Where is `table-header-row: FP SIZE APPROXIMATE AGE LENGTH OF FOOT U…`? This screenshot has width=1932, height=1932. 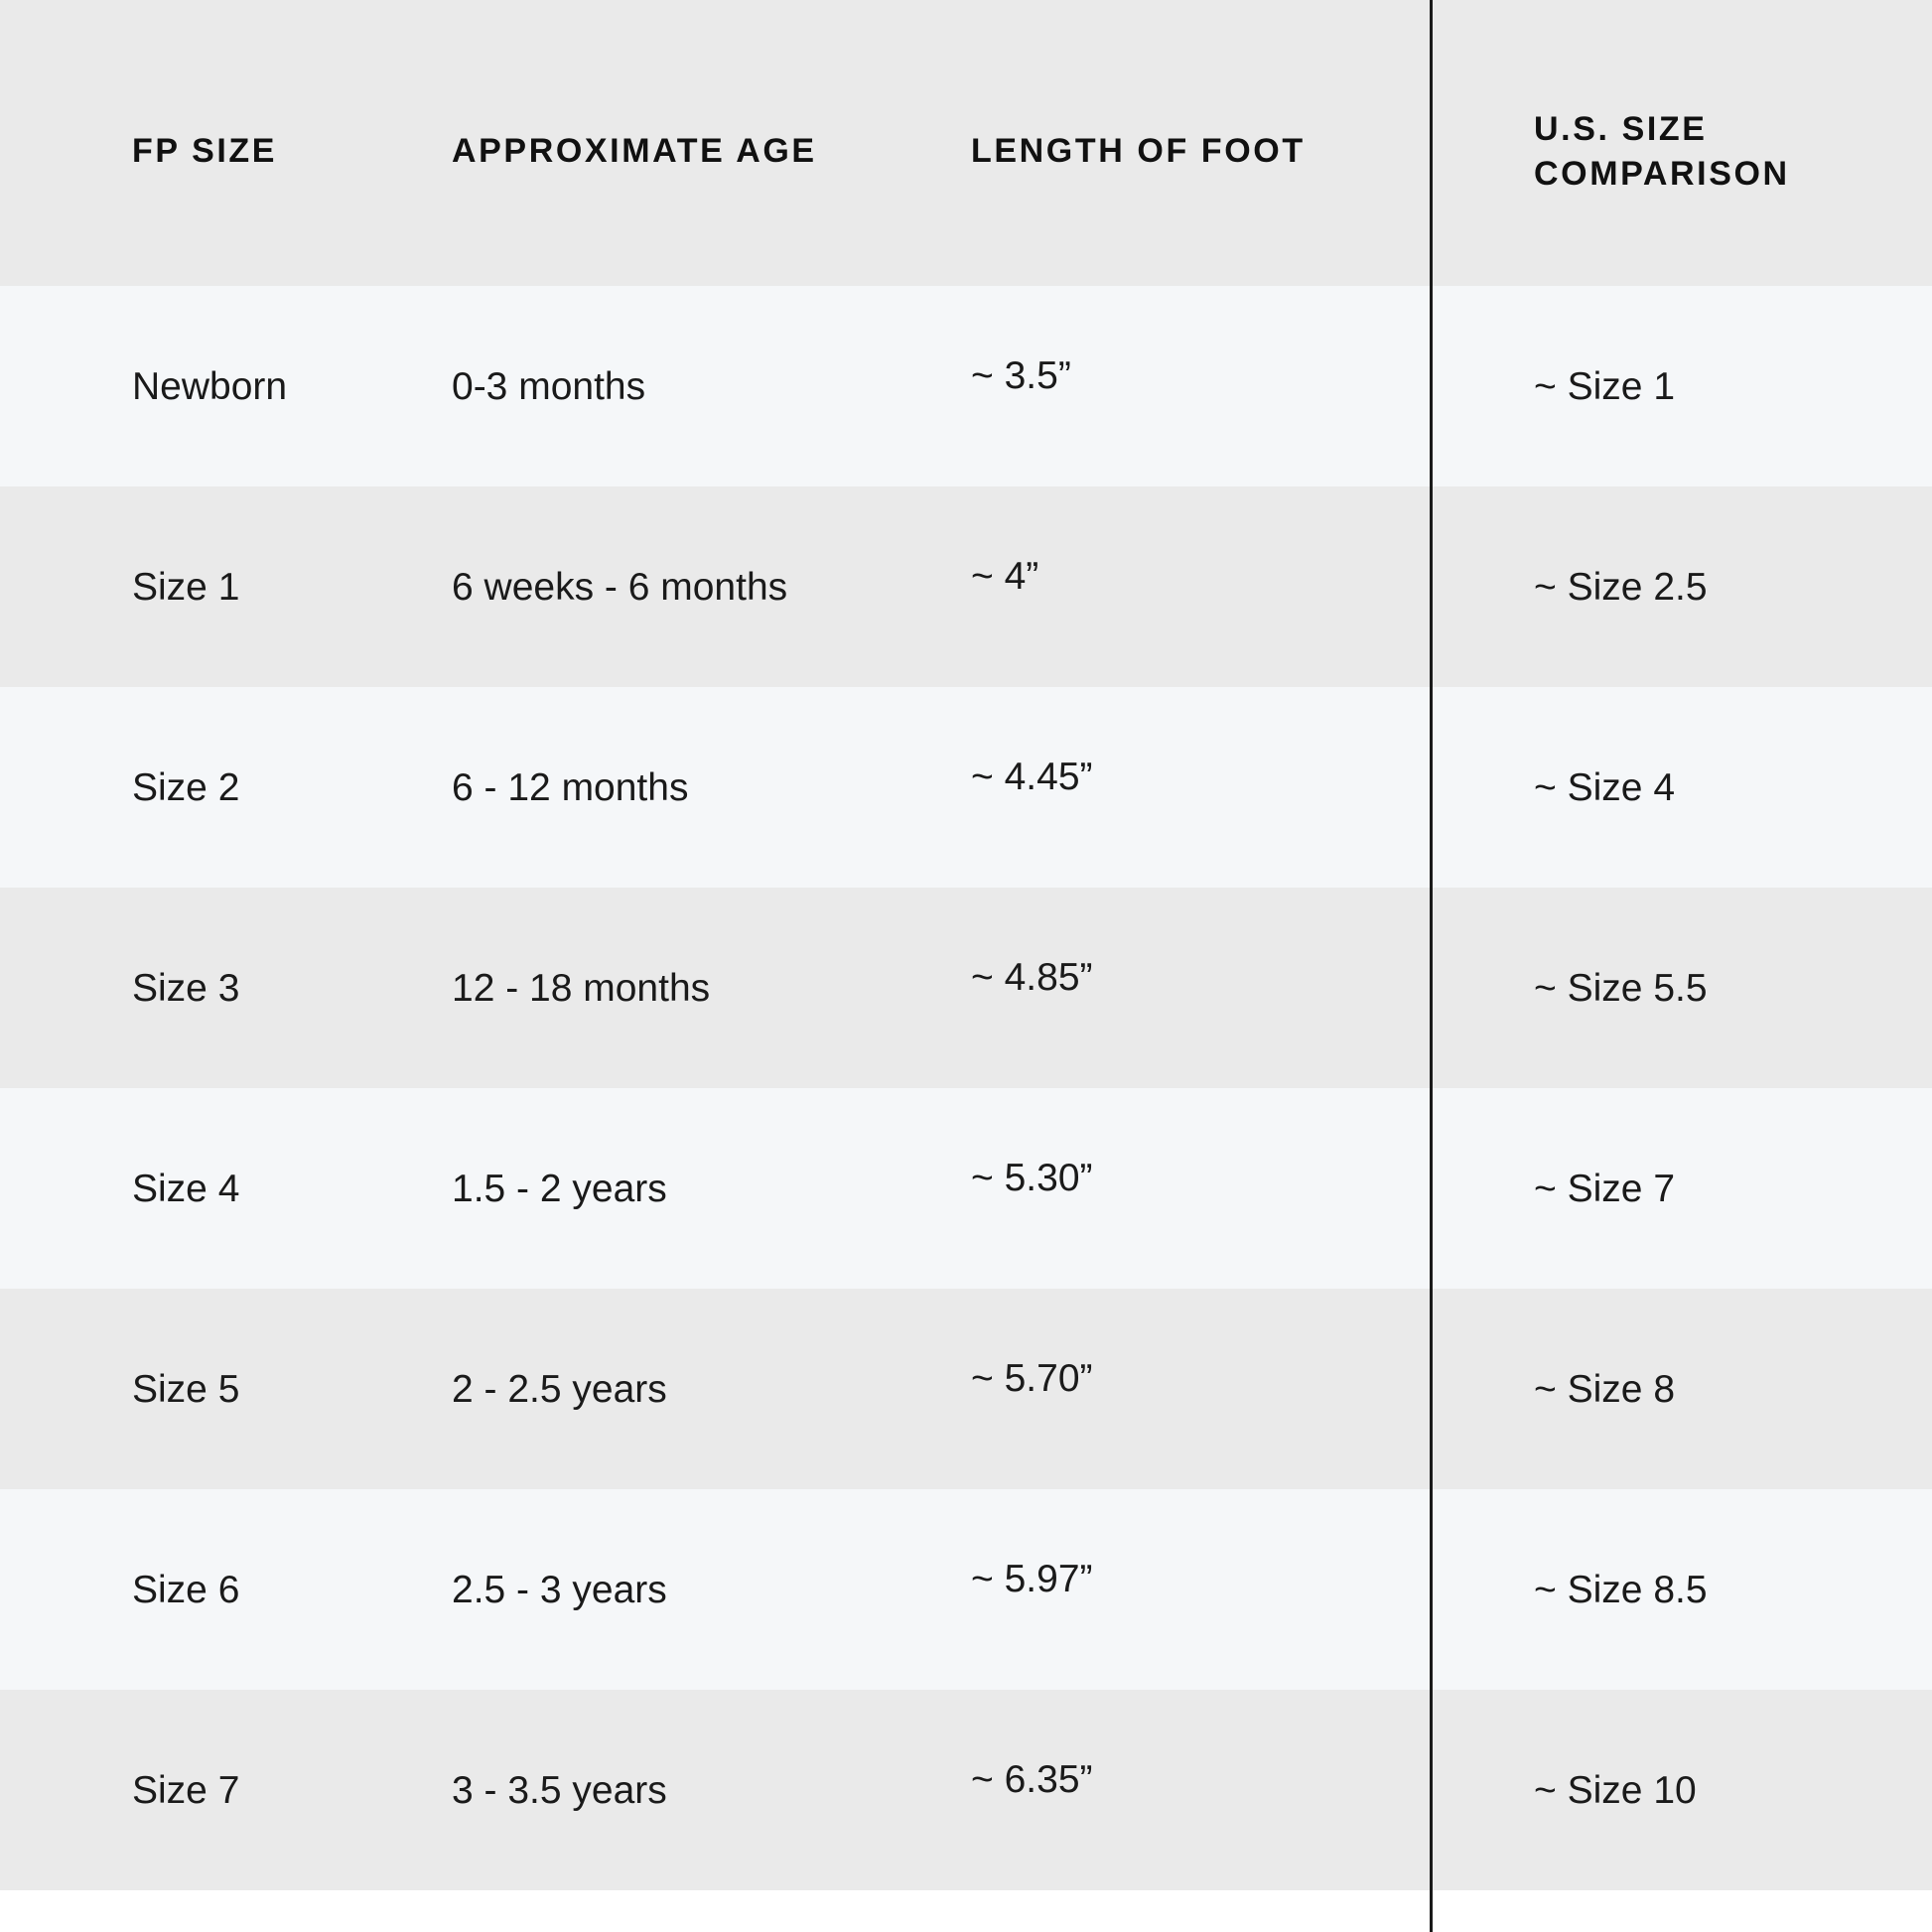
table-header-row: FP SIZE APPROXIMATE AGE LENGTH OF FOOT U… is located at coordinates (966, 143).